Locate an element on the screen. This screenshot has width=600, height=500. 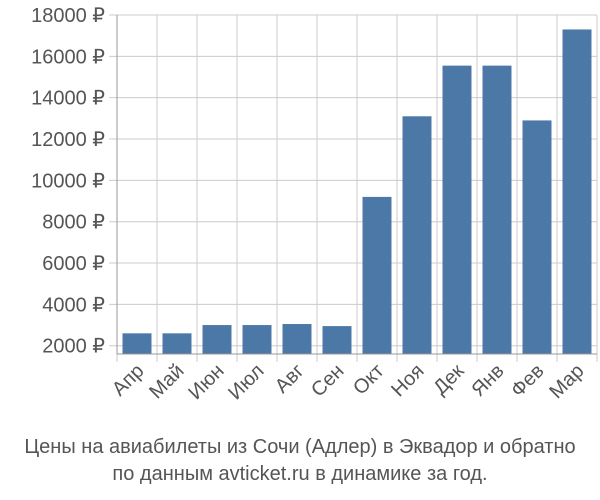
x-tick-label: Апр is located at coordinates (128, 380).